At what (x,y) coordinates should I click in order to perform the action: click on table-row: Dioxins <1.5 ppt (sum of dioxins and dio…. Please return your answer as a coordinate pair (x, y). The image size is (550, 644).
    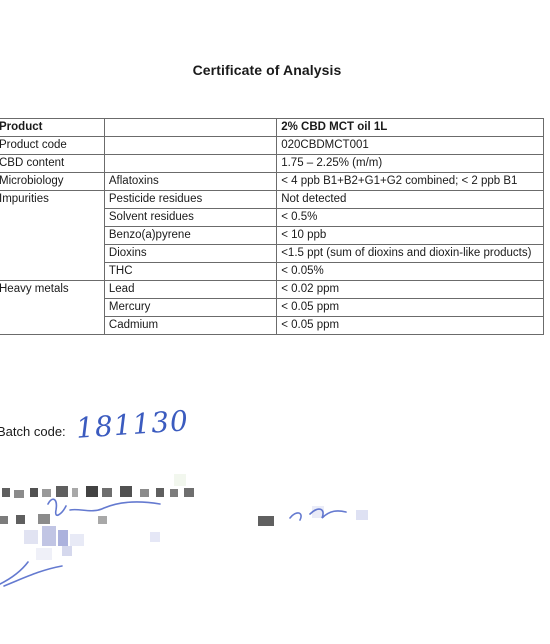
    Looking at the image, I should click on (272, 253).